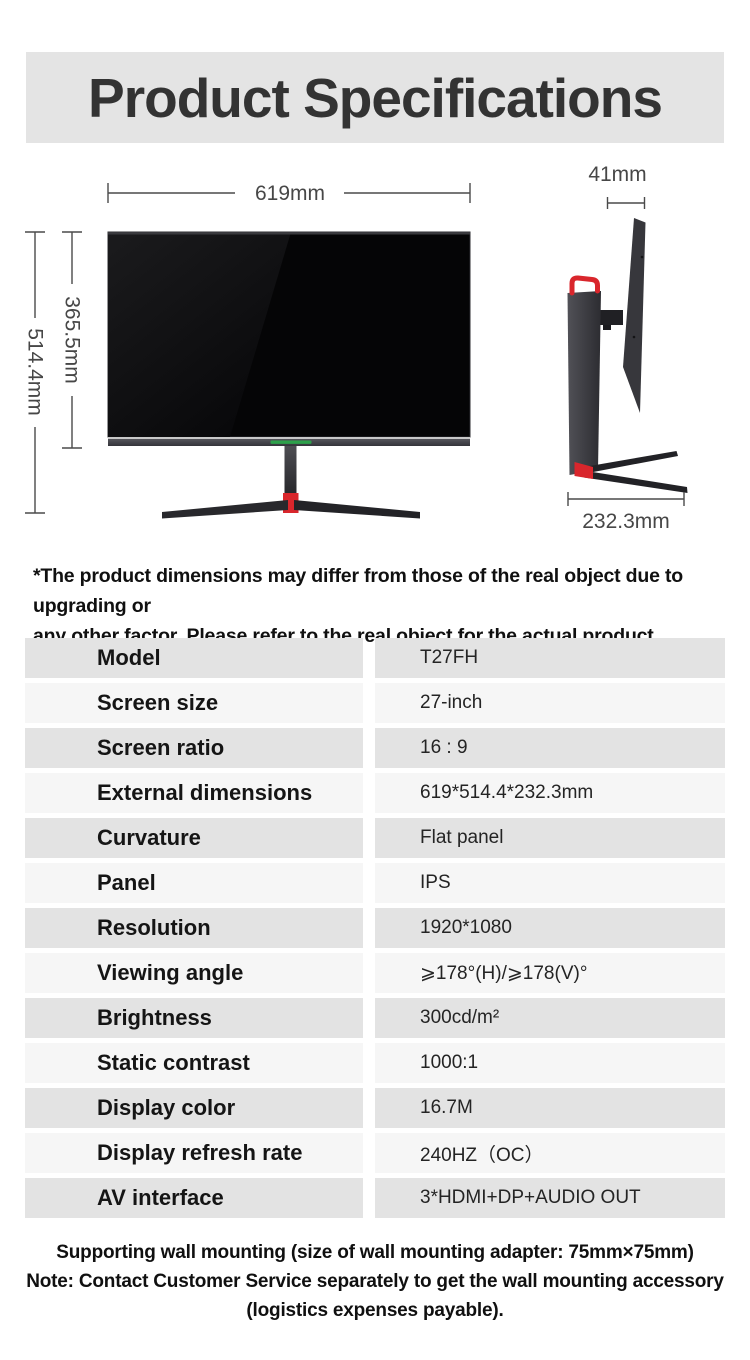 This screenshot has height=1360, width=750. Describe the element at coordinates (634, 315) in the screenshot. I see `panel-side` at that location.